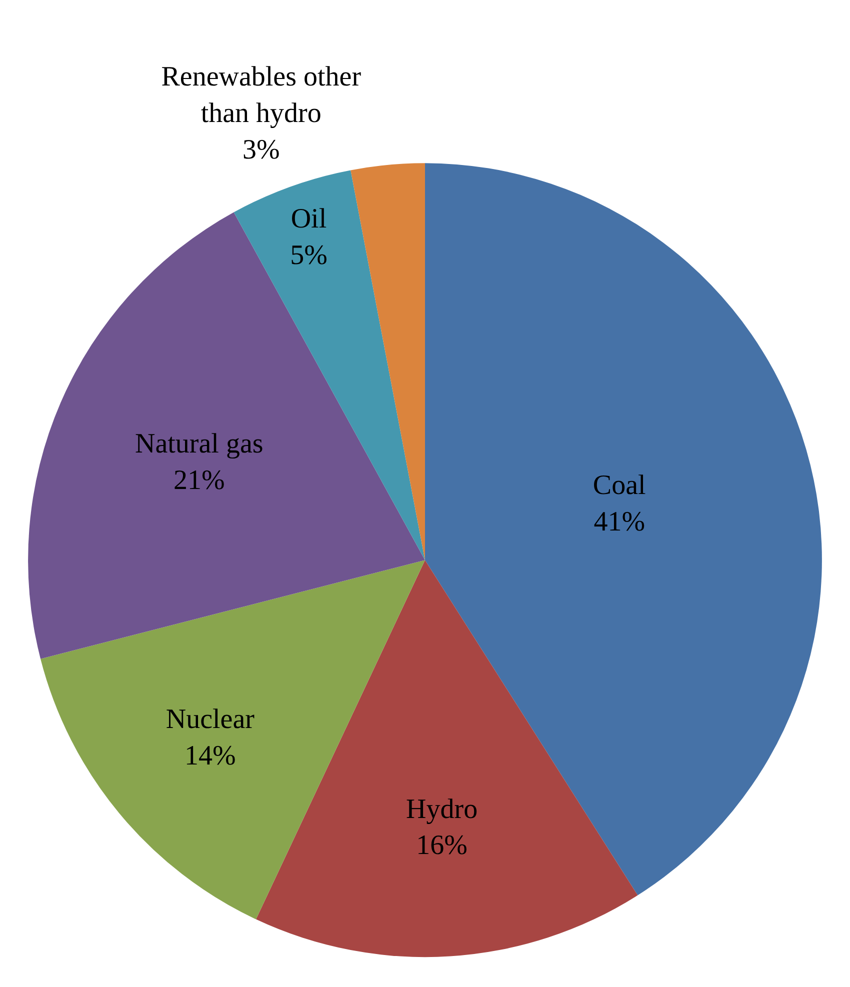 The height and width of the screenshot is (987, 850). What do you see at coordinates (442, 846) in the screenshot?
I see `data-label: 16%` at bounding box center [442, 846].